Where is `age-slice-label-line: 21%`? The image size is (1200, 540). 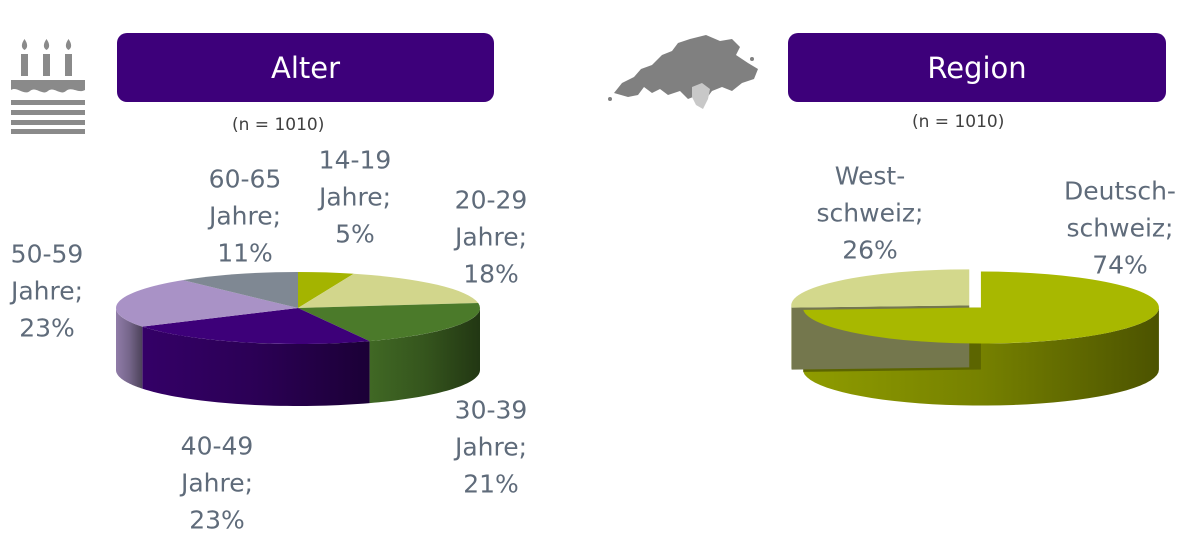
age-slice-label-line: 21% is located at coordinates (491, 484).